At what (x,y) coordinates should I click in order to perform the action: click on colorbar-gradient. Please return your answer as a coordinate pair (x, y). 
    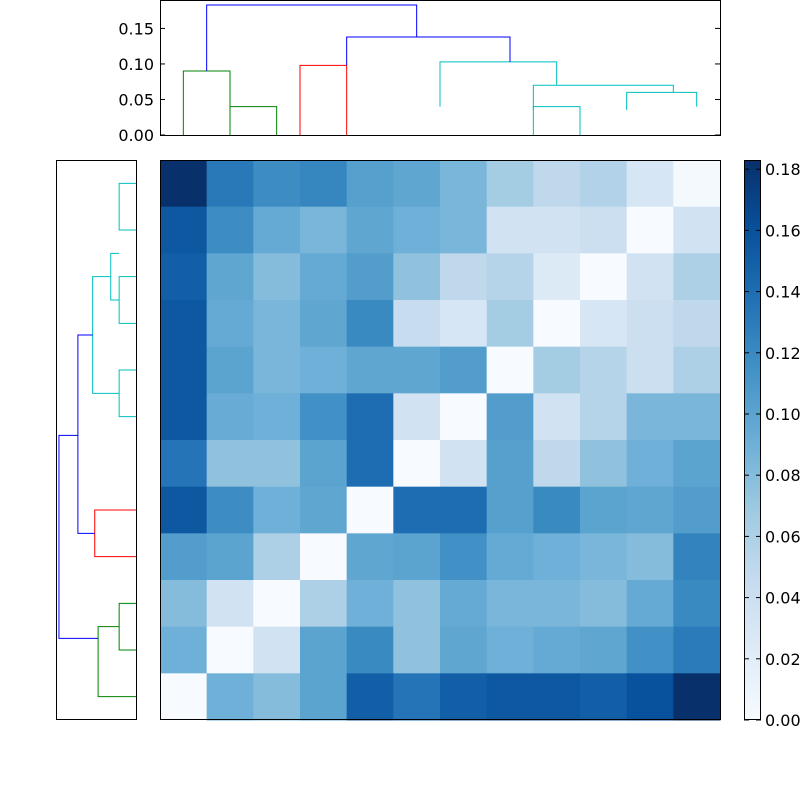
    Looking at the image, I should click on (752, 440).